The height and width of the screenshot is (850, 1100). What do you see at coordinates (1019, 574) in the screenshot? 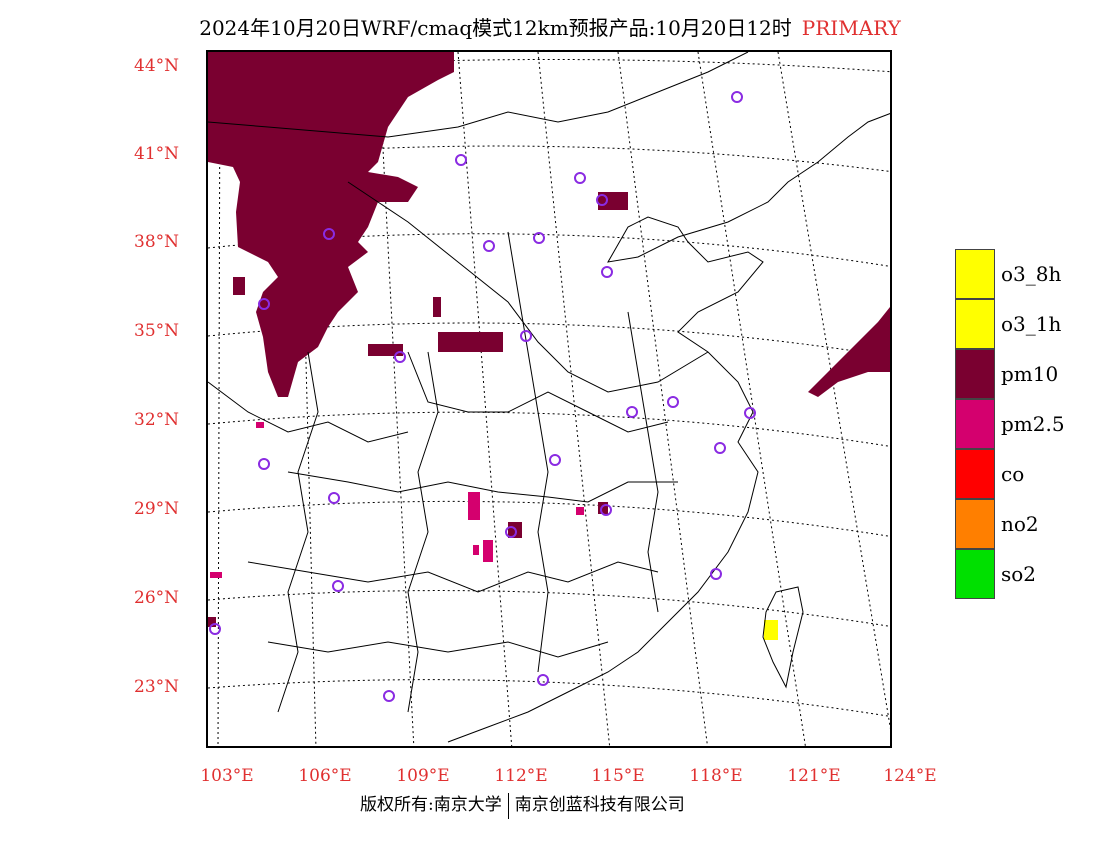
I see `legend-label: so2` at bounding box center [1019, 574].